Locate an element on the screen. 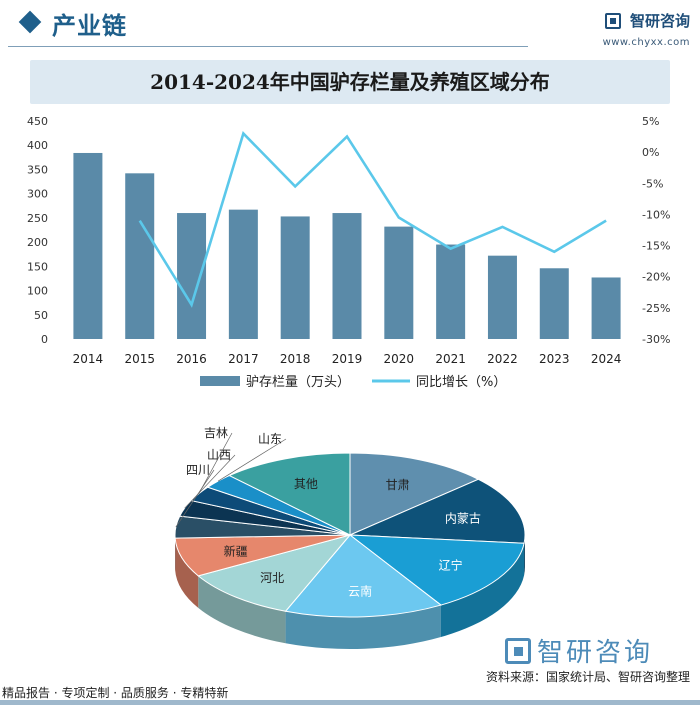 This screenshot has height=705, width=700. bar-2016 is located at coordinates (192, 276).